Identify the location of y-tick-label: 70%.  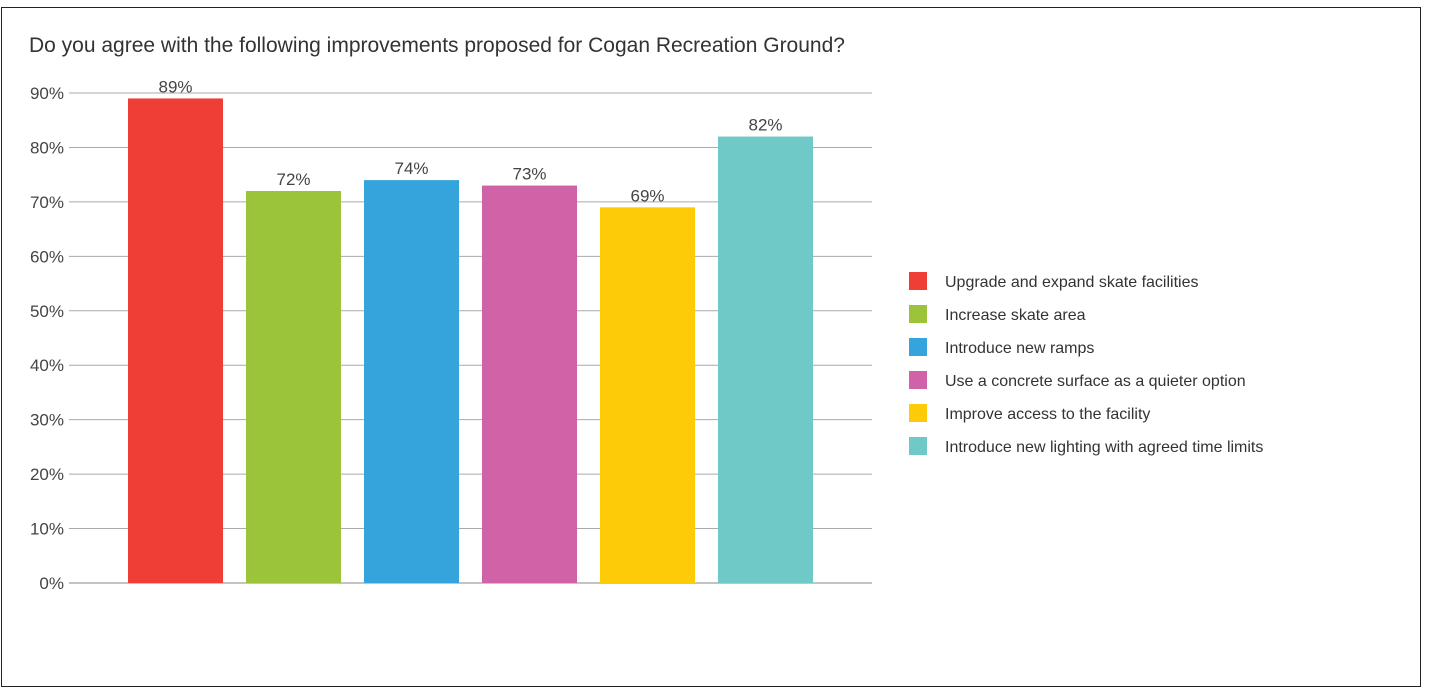
(47, 202).